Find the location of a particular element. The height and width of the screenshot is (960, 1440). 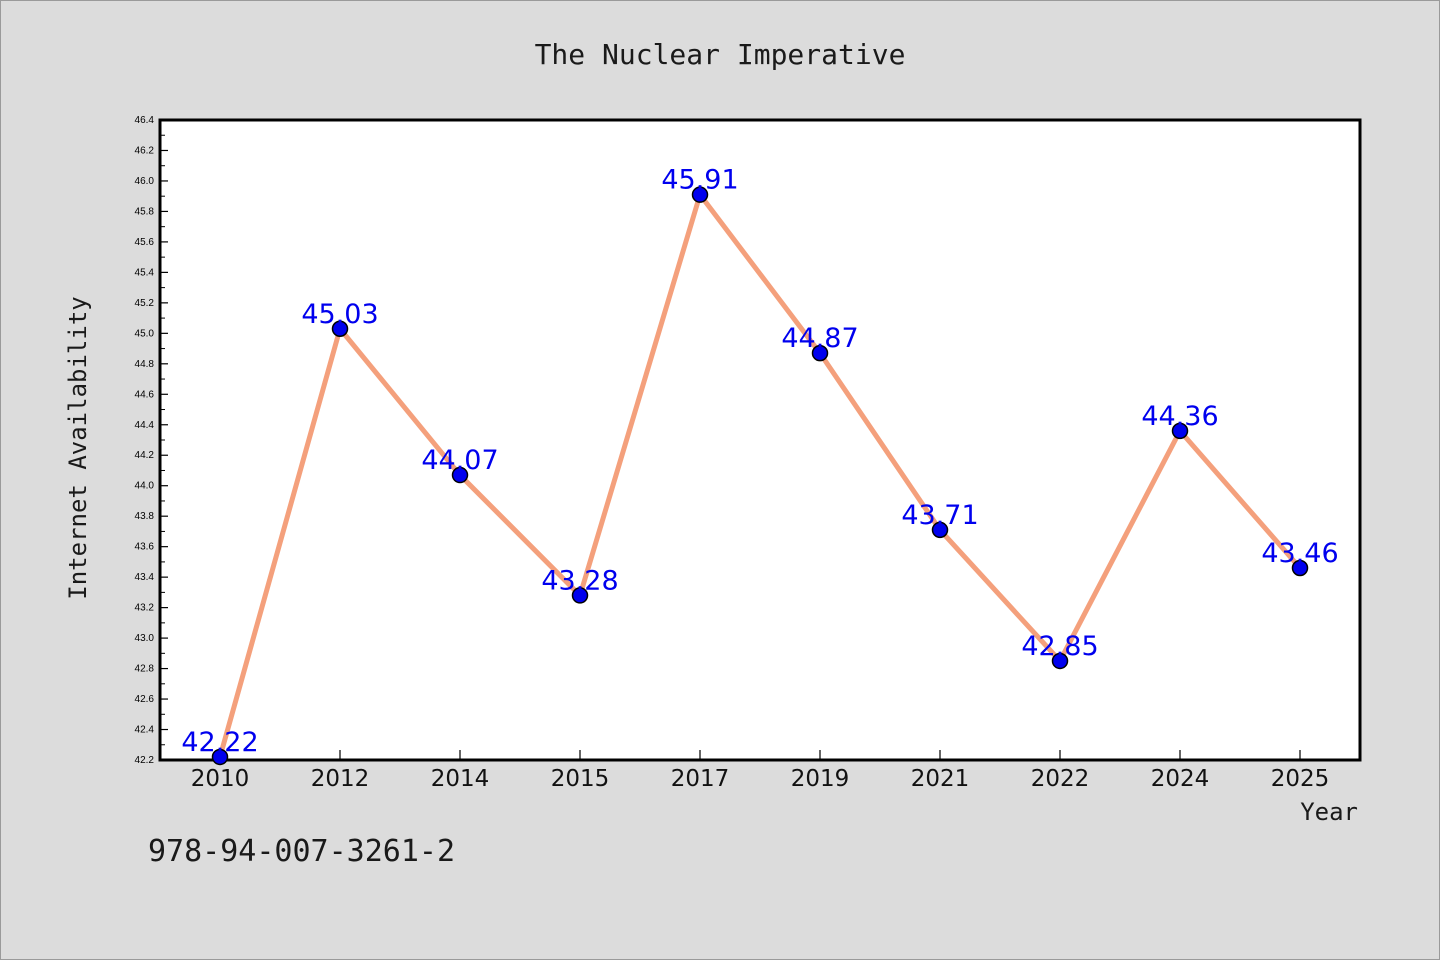

x-tick-label: 2017 is located at coordinates (700, 779).